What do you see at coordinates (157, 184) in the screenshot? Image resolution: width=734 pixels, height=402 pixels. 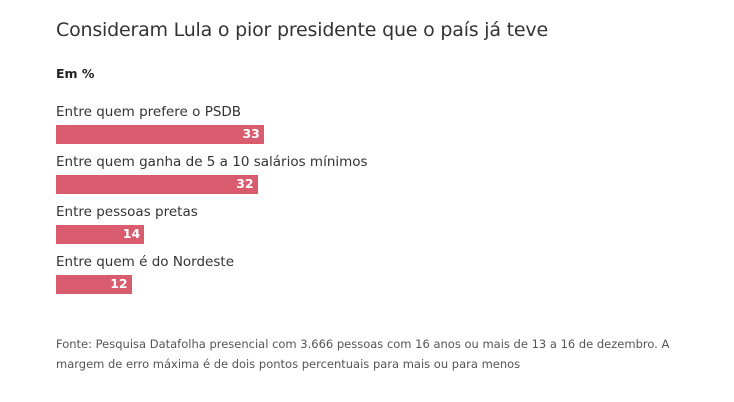 I see `bar: 32` at bounding box center [157, 184].